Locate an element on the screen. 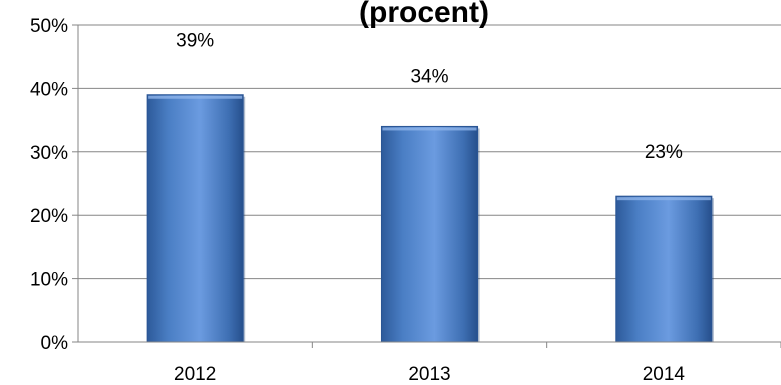 The height and width of the screenshot is (385, 781). bar-2014 is located at coordinates (664, 269).